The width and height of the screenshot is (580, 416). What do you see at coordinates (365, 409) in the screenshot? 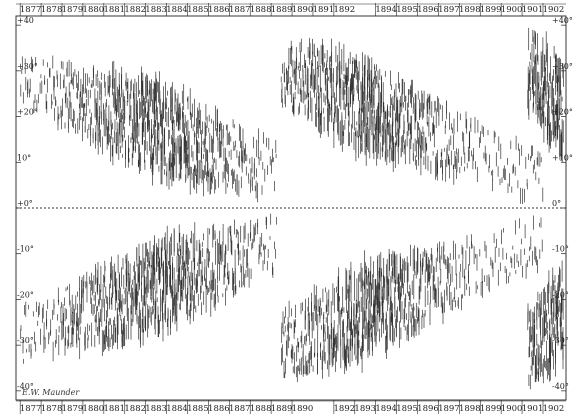
I see `year-tick-label: 1893` at bounding box center [365, 409].